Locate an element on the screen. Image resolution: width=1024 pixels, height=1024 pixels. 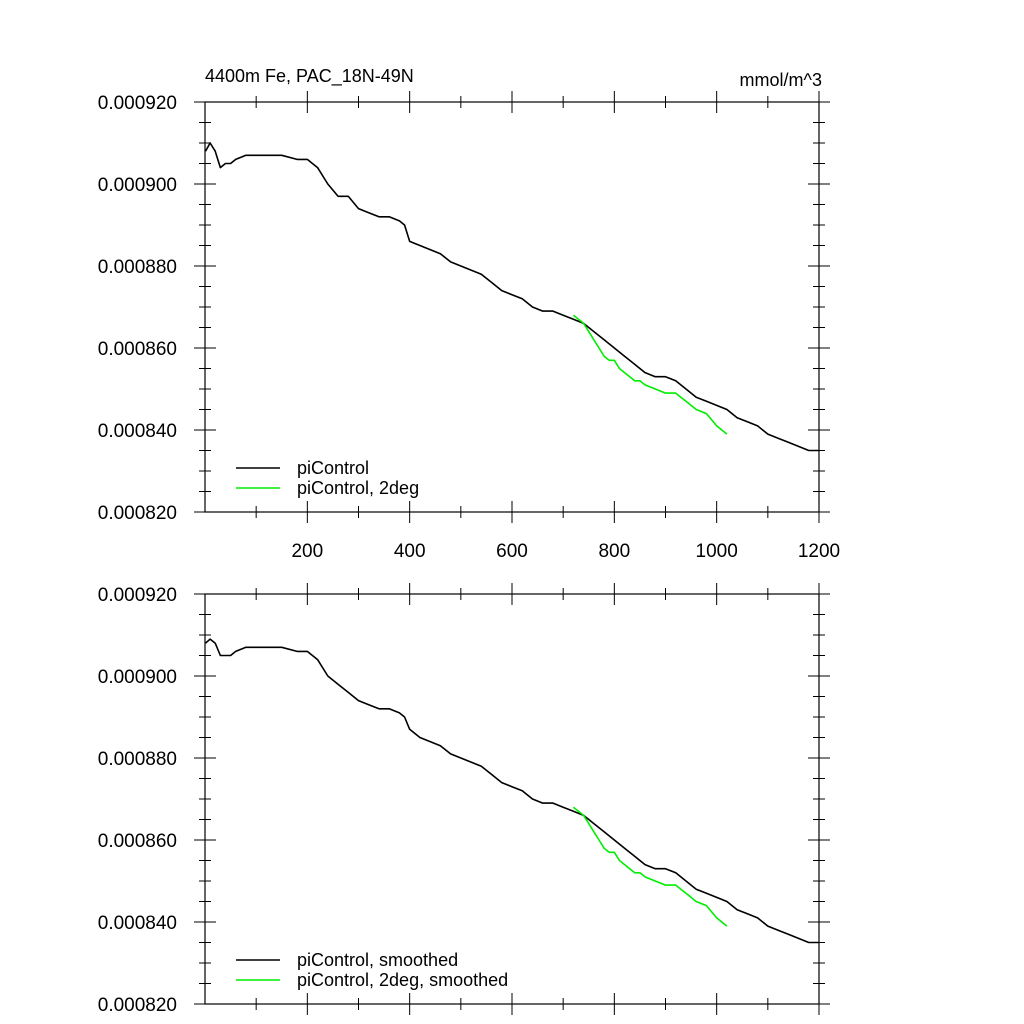
units-label: mmol/m^3 is located at coordinates (781, 80).